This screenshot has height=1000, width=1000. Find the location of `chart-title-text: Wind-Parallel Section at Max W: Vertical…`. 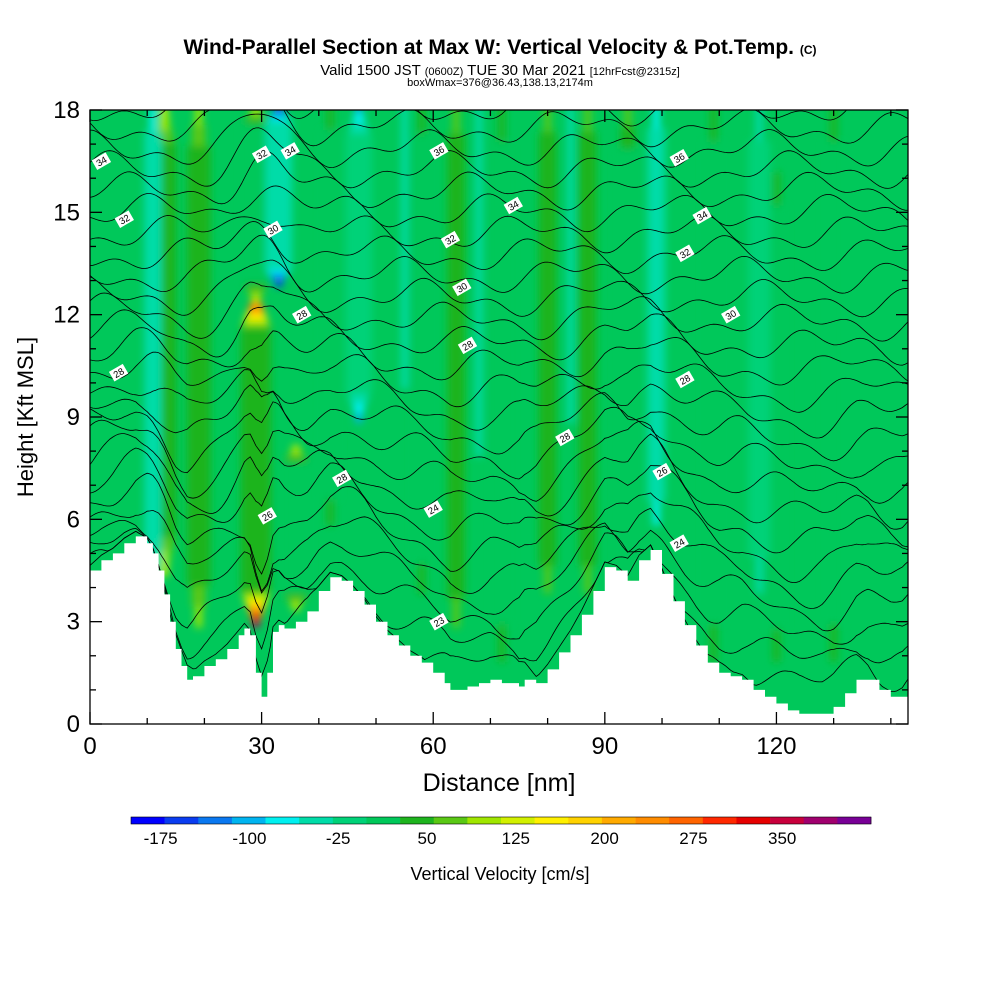

chart-title-text: Wind-Parallel Section at Max W: Vertical… is located at coordinates (488, 47).